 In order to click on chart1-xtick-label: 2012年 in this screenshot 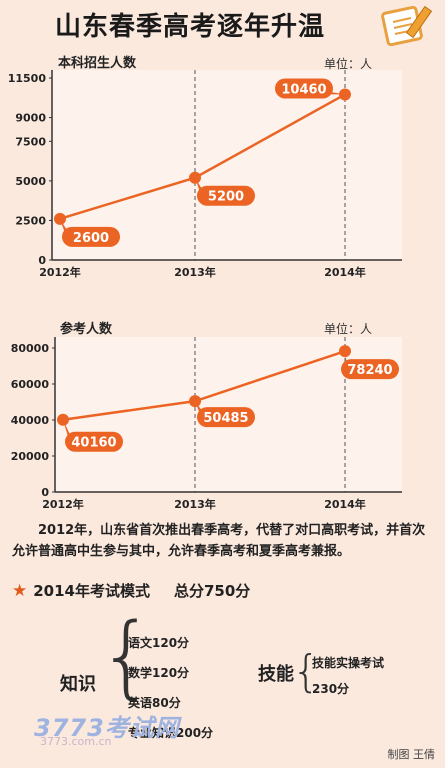, I will do `click(60, 272)`.